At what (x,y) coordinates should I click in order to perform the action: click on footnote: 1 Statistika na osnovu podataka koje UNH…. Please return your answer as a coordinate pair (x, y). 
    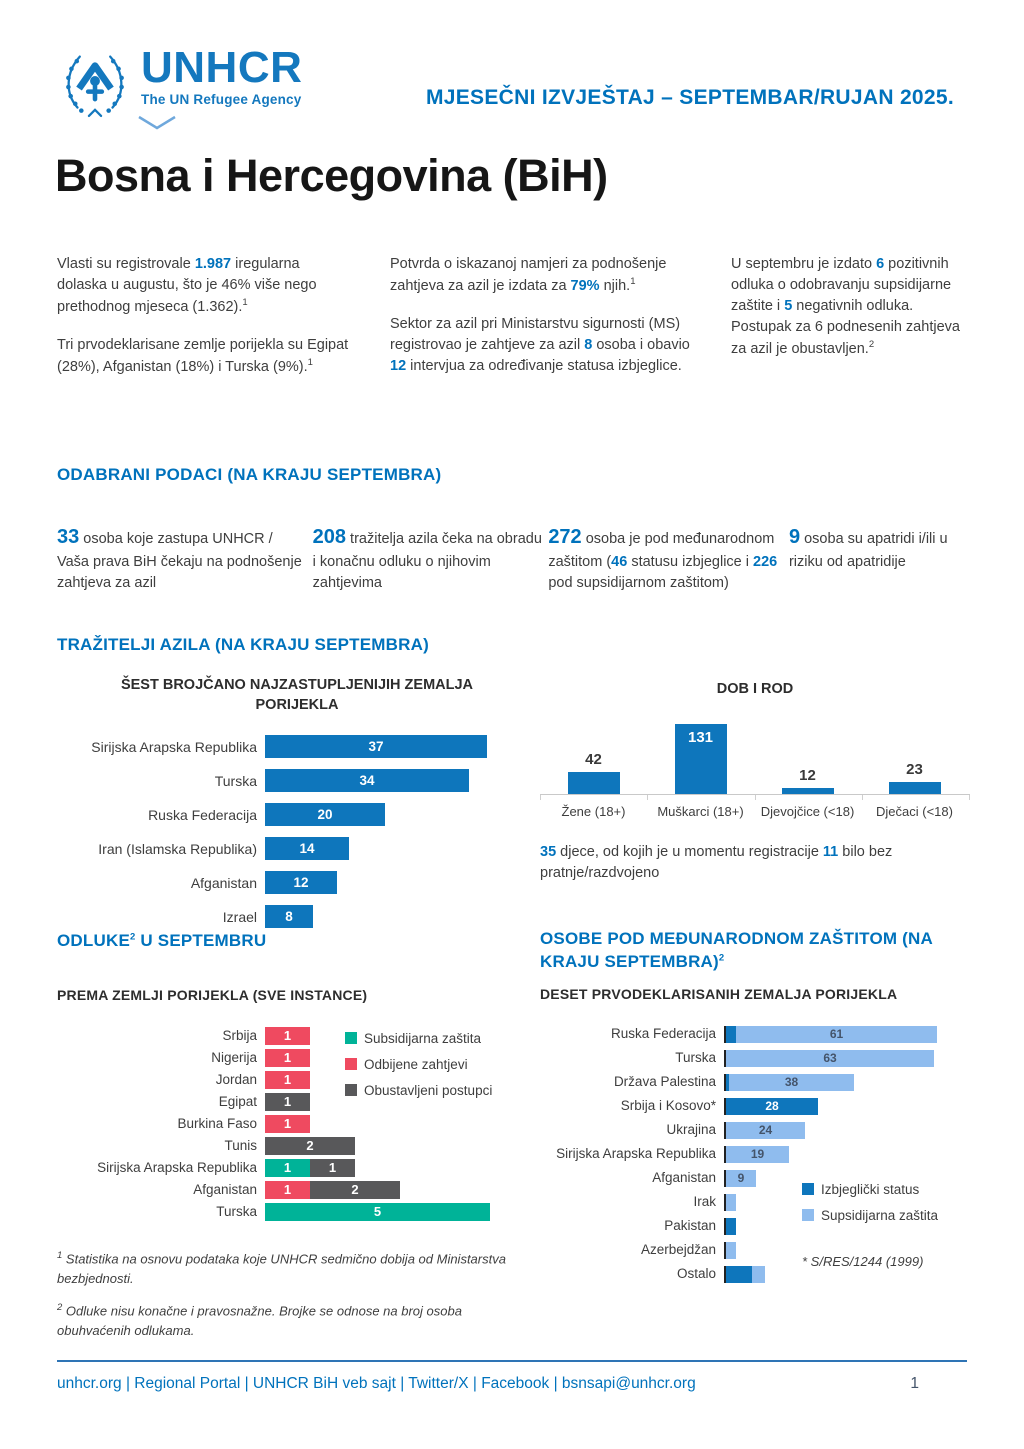
    Looking at the image, I should click on (281, 1267).